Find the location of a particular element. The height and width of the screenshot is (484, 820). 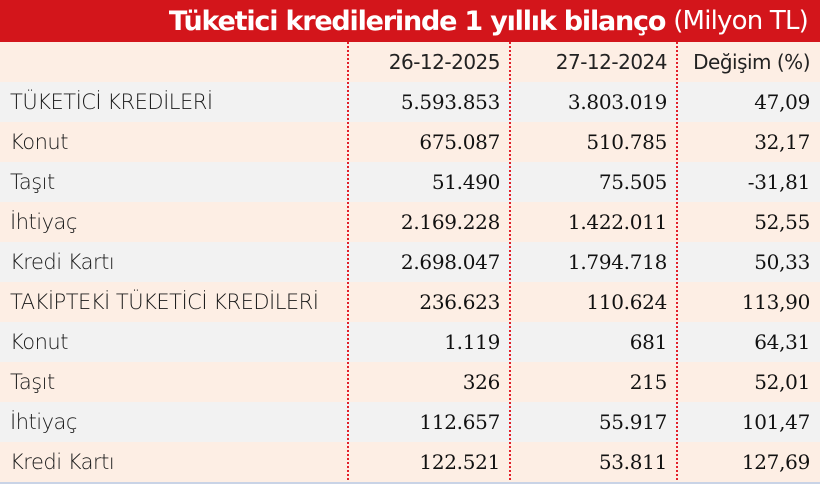

value-change: 101,47 is located at coordinates (775, 422).